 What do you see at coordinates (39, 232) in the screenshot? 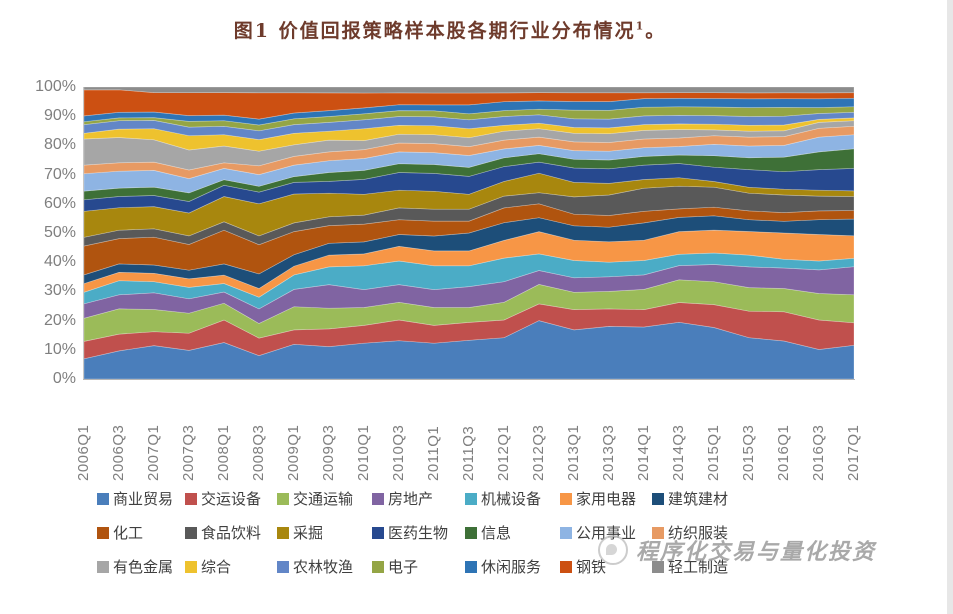
I see `y-axis: 0% 10% 20% 30% 40% 50% 60% 70% 80% 90% 100%` at bounding box center [39, 232].